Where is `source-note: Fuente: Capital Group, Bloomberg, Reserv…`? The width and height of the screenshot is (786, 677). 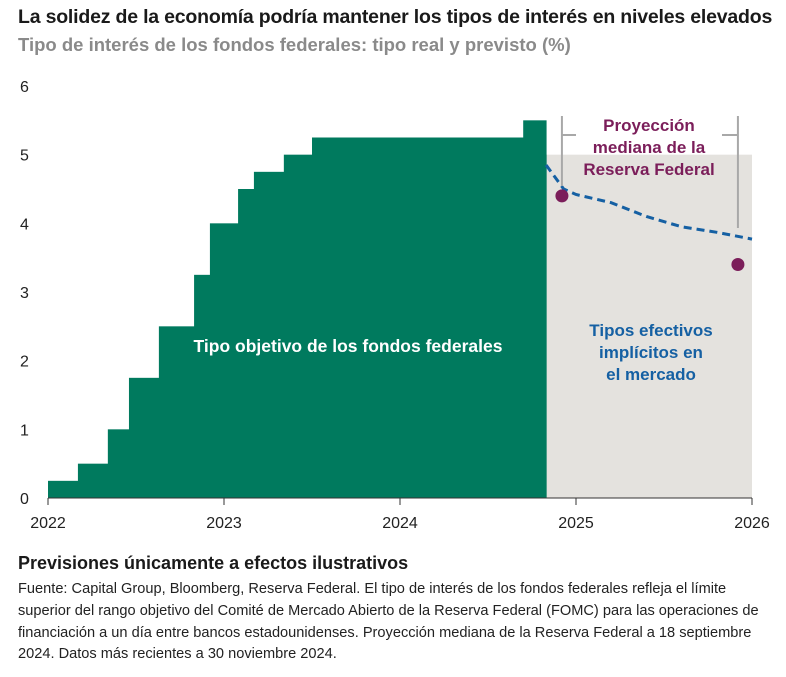 source-note: Fuente: Capital Group, Bloomberg, Reserv… is located at coordinates (388, 622).